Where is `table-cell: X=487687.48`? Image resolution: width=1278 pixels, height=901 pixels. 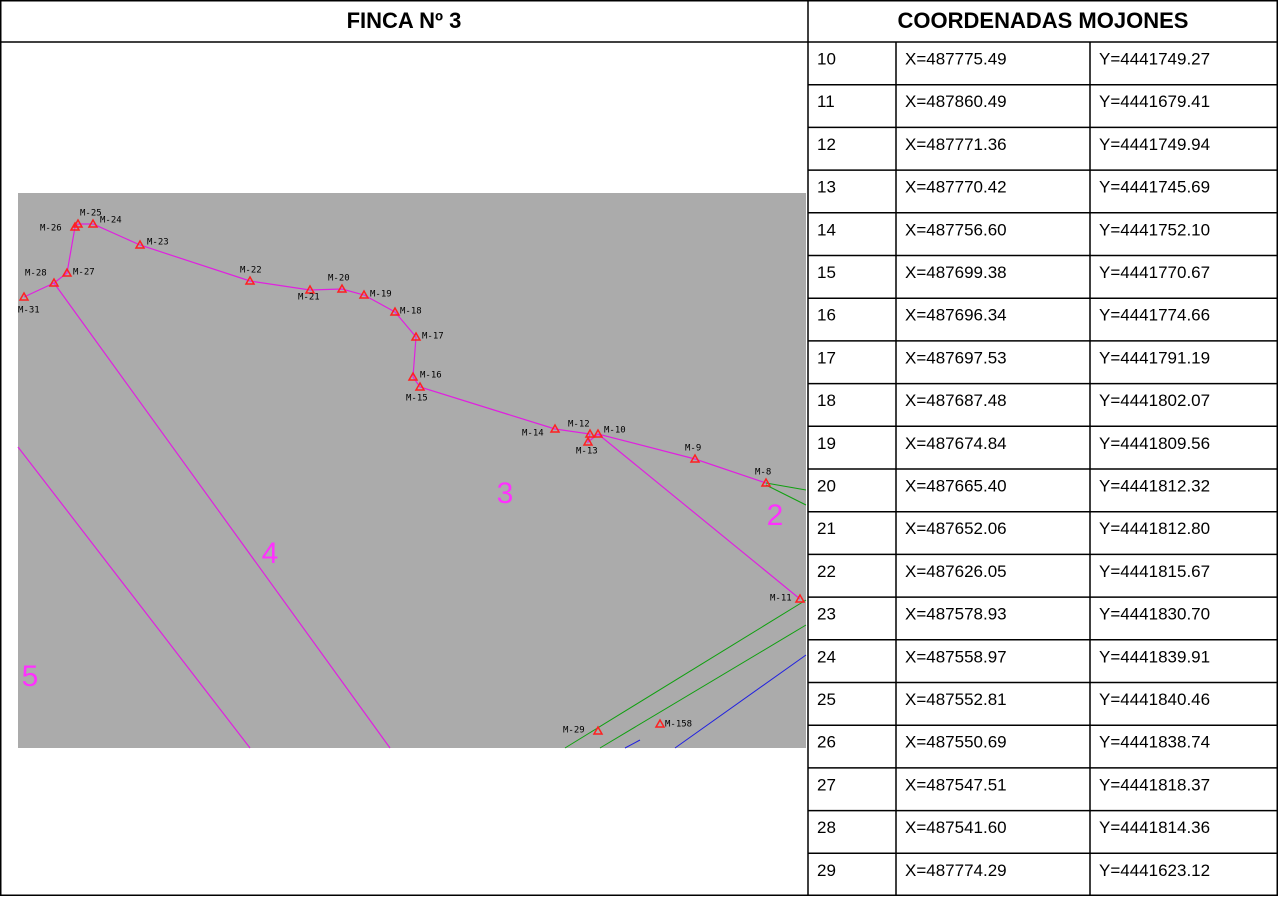
table-cell: X=487687.48 is located at coordinates (956, 400).